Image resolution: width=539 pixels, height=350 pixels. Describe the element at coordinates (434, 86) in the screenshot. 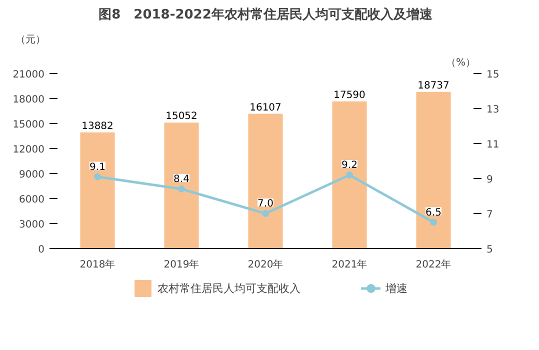

I see `data-label: 18737` at that location.